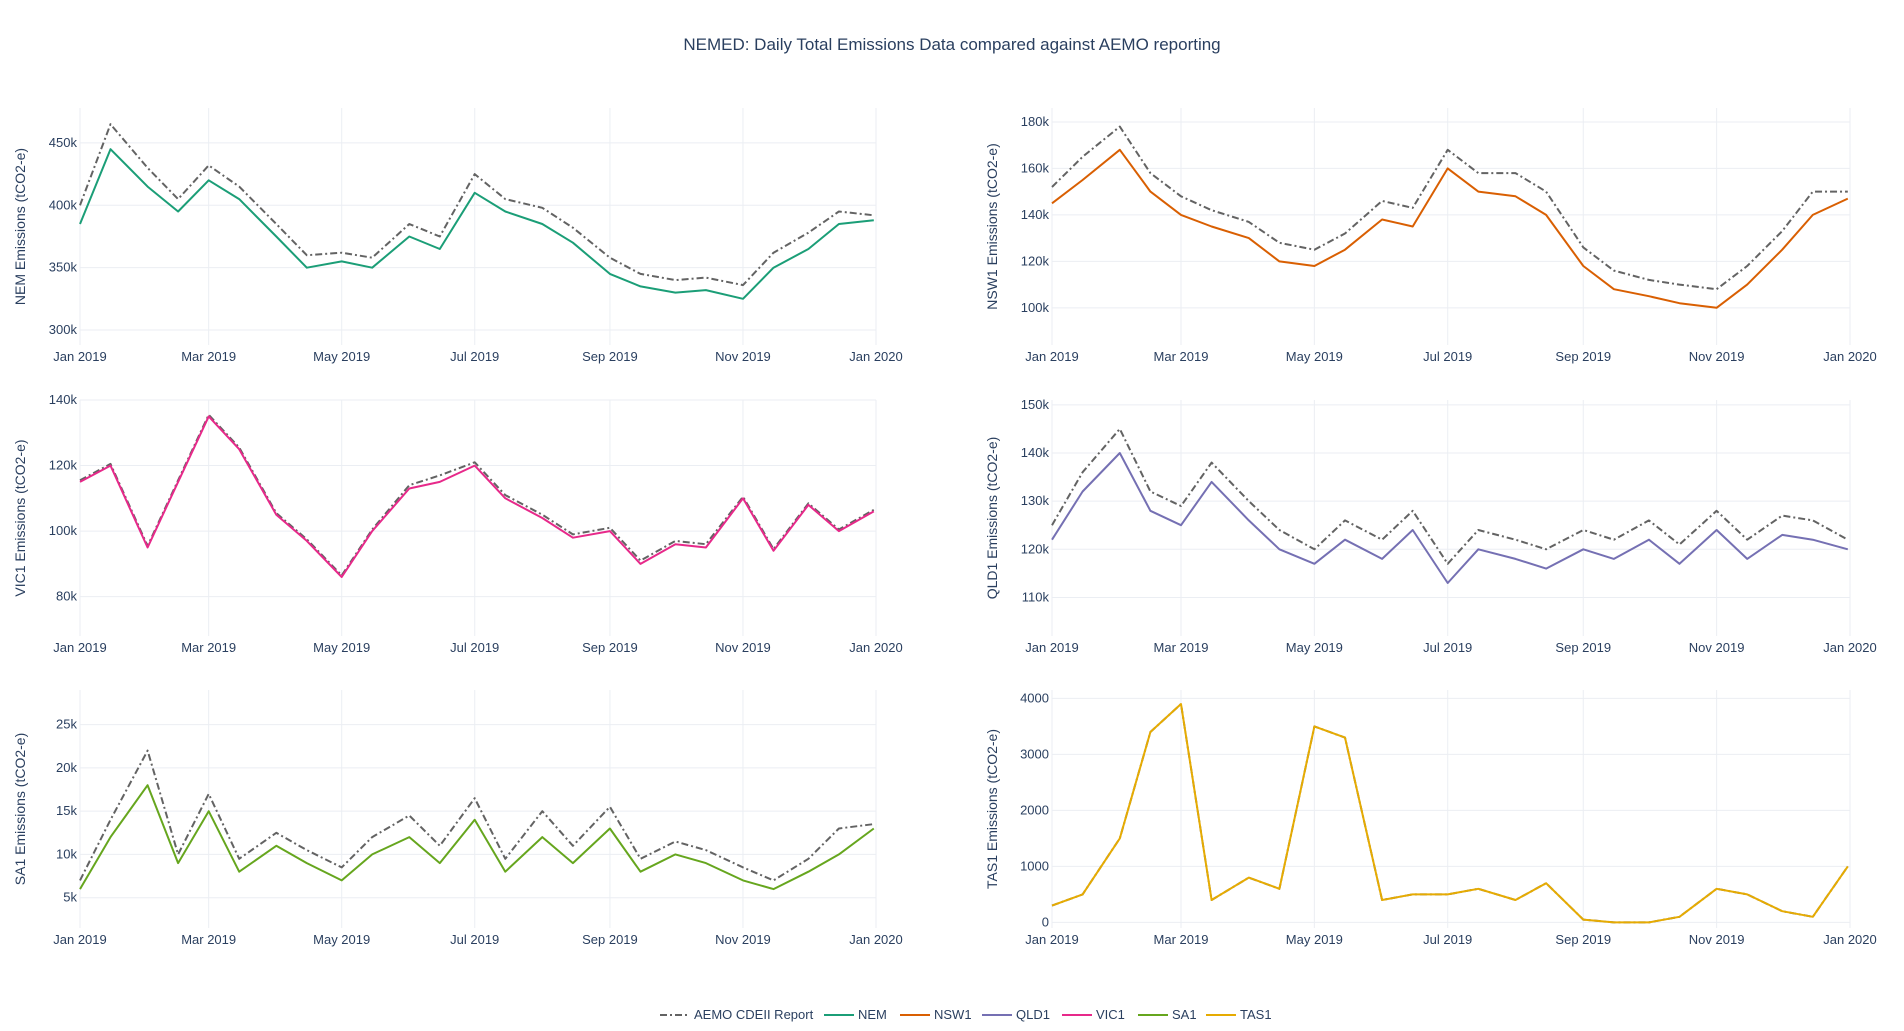  Describe the element at coordinates (66, 853) in the screenshot. I see `y-tick-label: 10k` at that location.